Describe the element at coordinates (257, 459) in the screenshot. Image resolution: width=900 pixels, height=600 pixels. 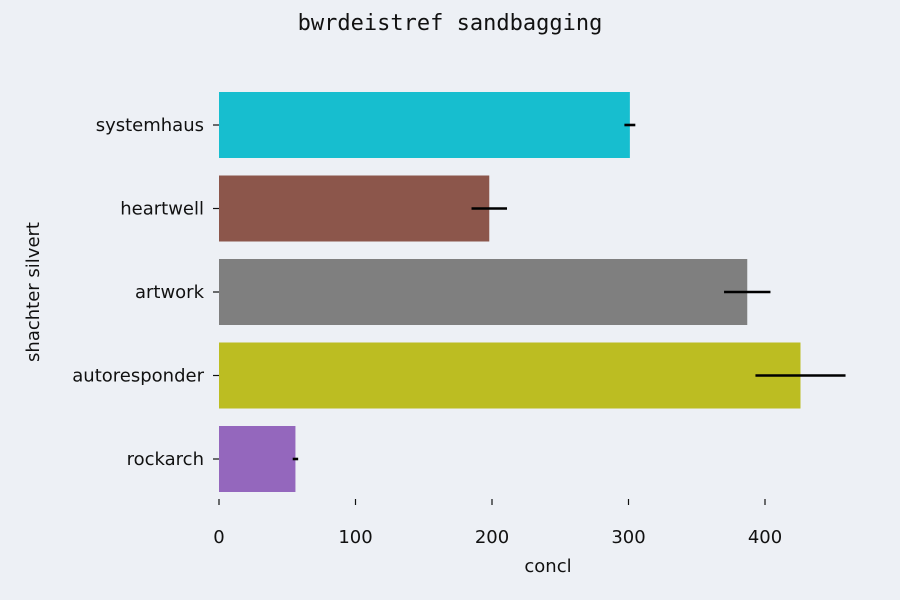
I see `bar-rockarch` at that location.